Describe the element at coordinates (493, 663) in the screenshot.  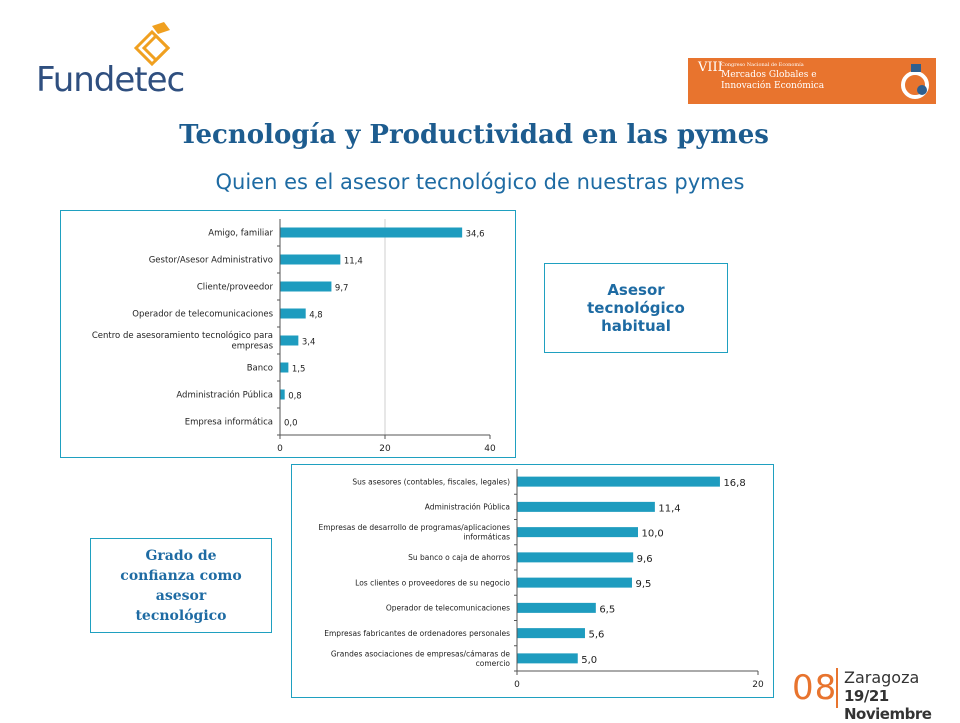
I see `category-label: comercio` at that location.